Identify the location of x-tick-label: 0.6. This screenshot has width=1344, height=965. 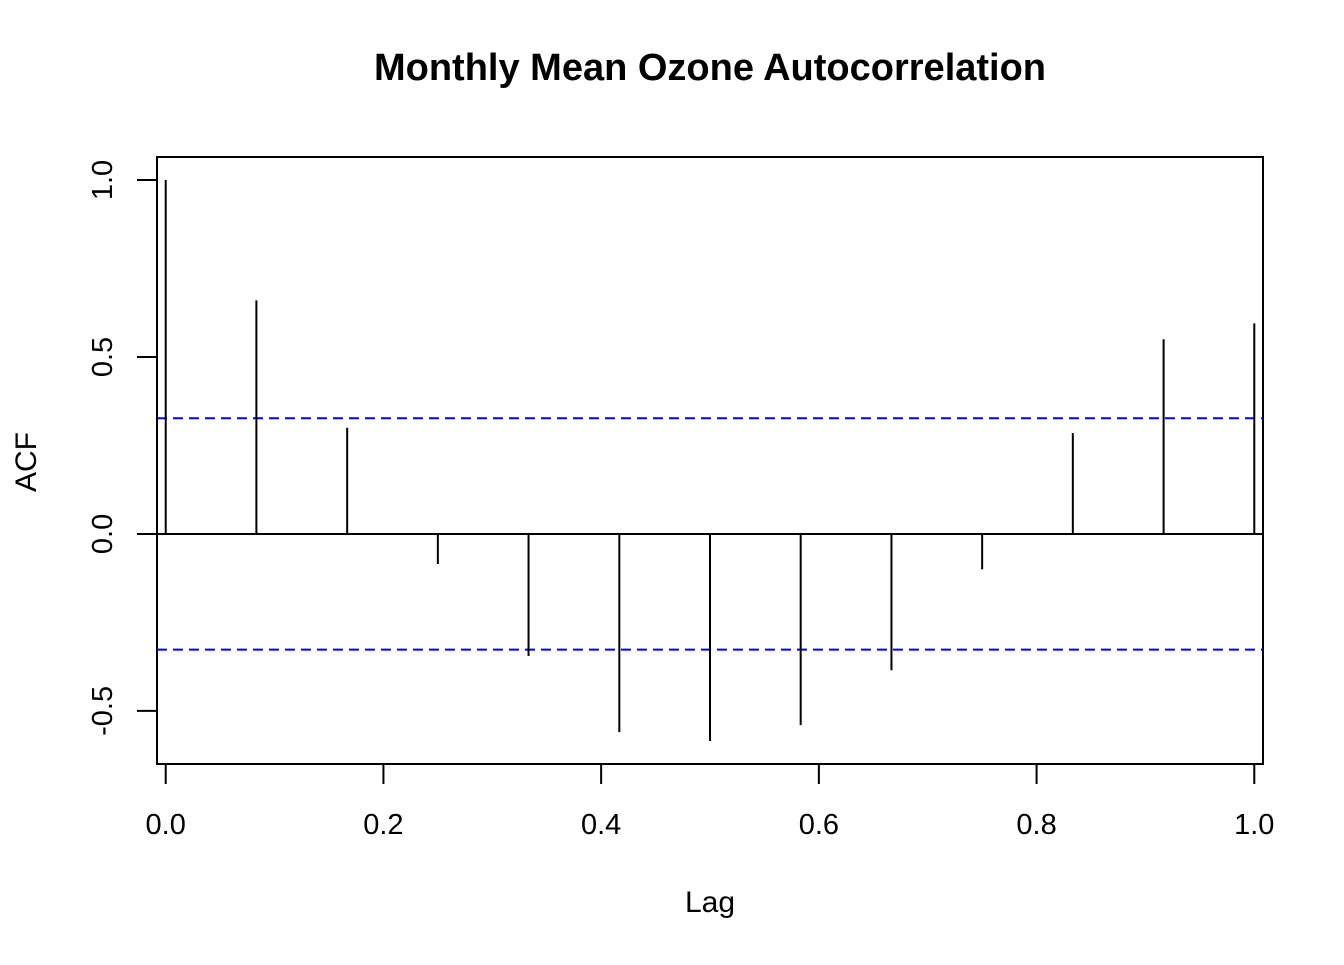
(819, 825).